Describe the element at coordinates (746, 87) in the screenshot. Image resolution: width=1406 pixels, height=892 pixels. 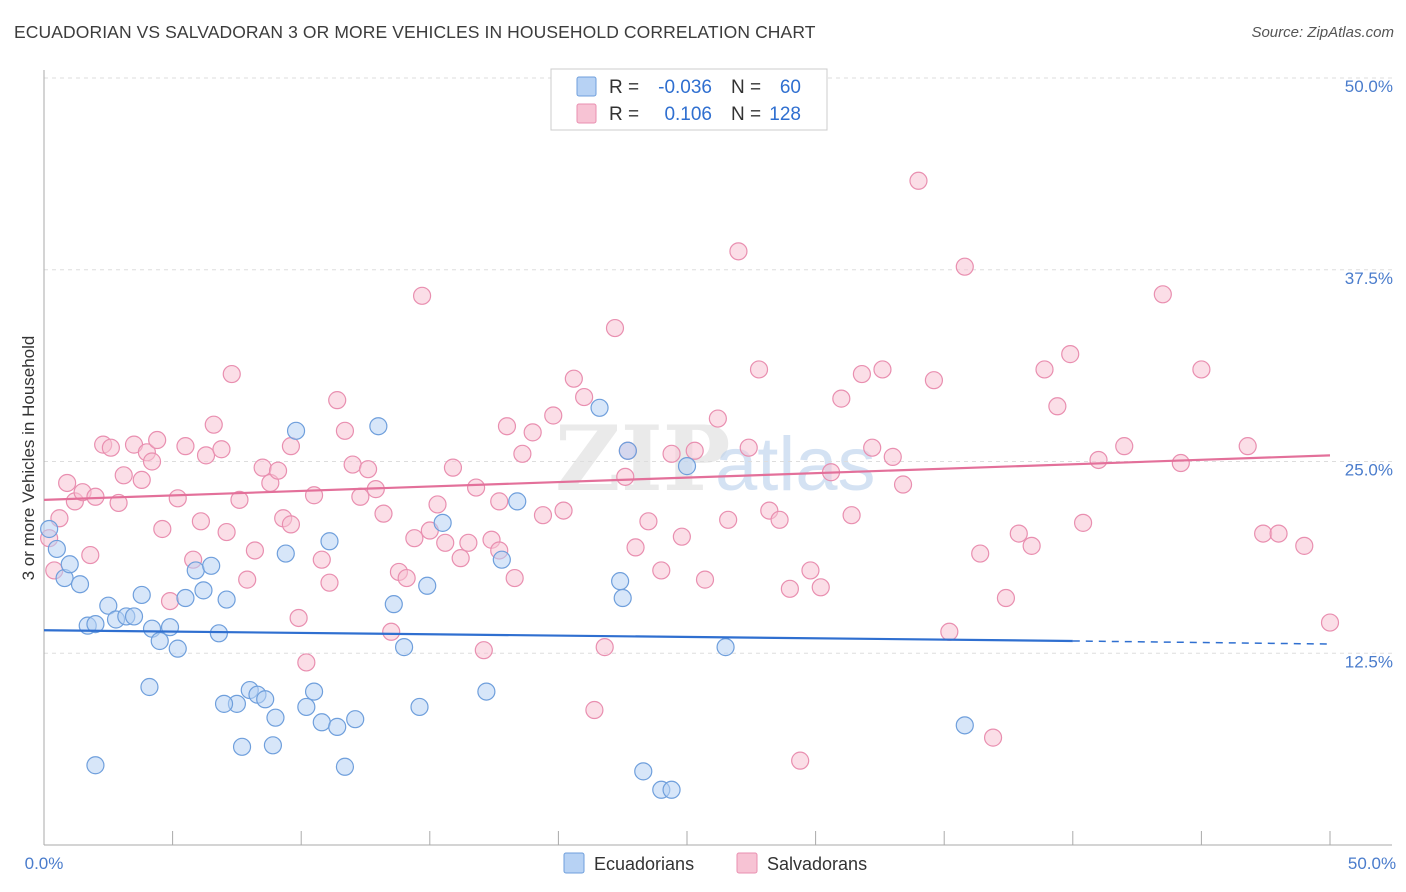
I see `legend-n-label-1: N =` at that location.